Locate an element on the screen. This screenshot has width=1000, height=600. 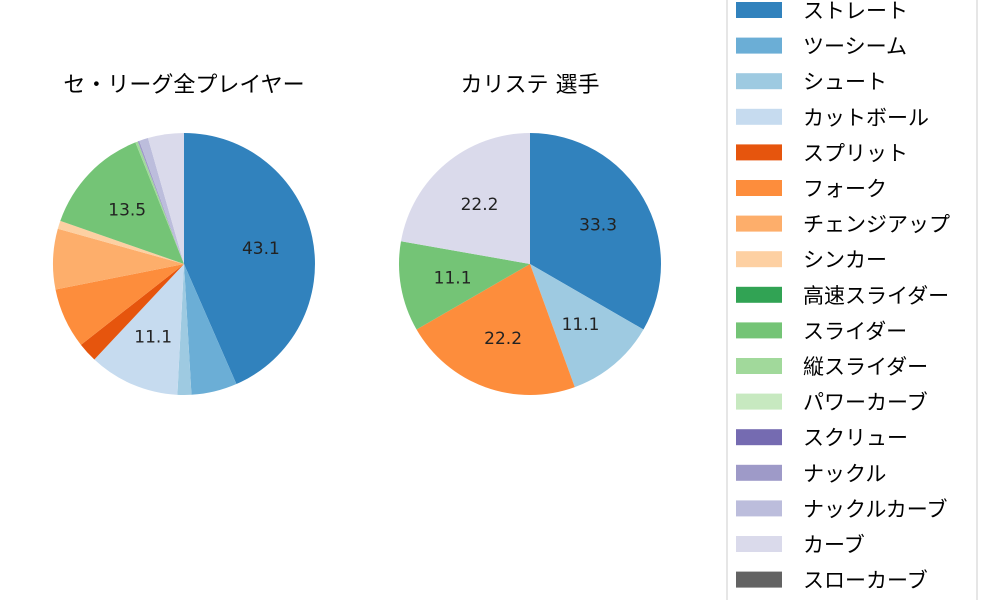
legend-label: ストレート is located at coordinates (855, 11).